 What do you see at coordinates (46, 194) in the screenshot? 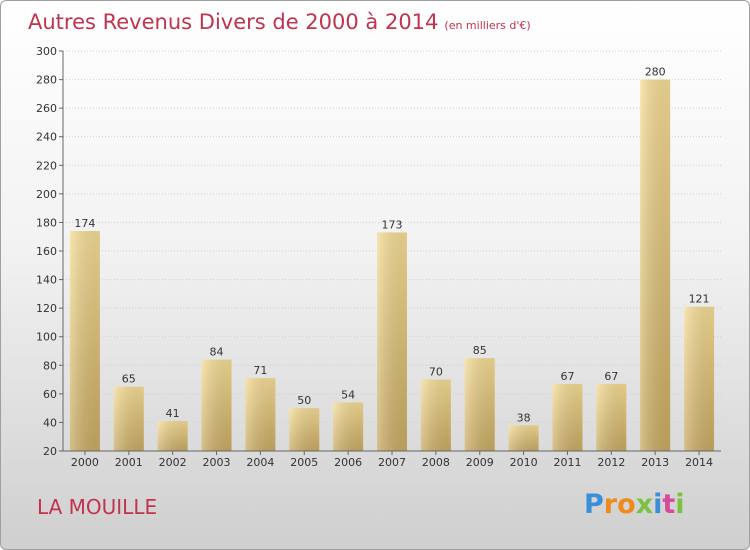
I see `y-tick-label: 200` at bounding box center [46, 194].